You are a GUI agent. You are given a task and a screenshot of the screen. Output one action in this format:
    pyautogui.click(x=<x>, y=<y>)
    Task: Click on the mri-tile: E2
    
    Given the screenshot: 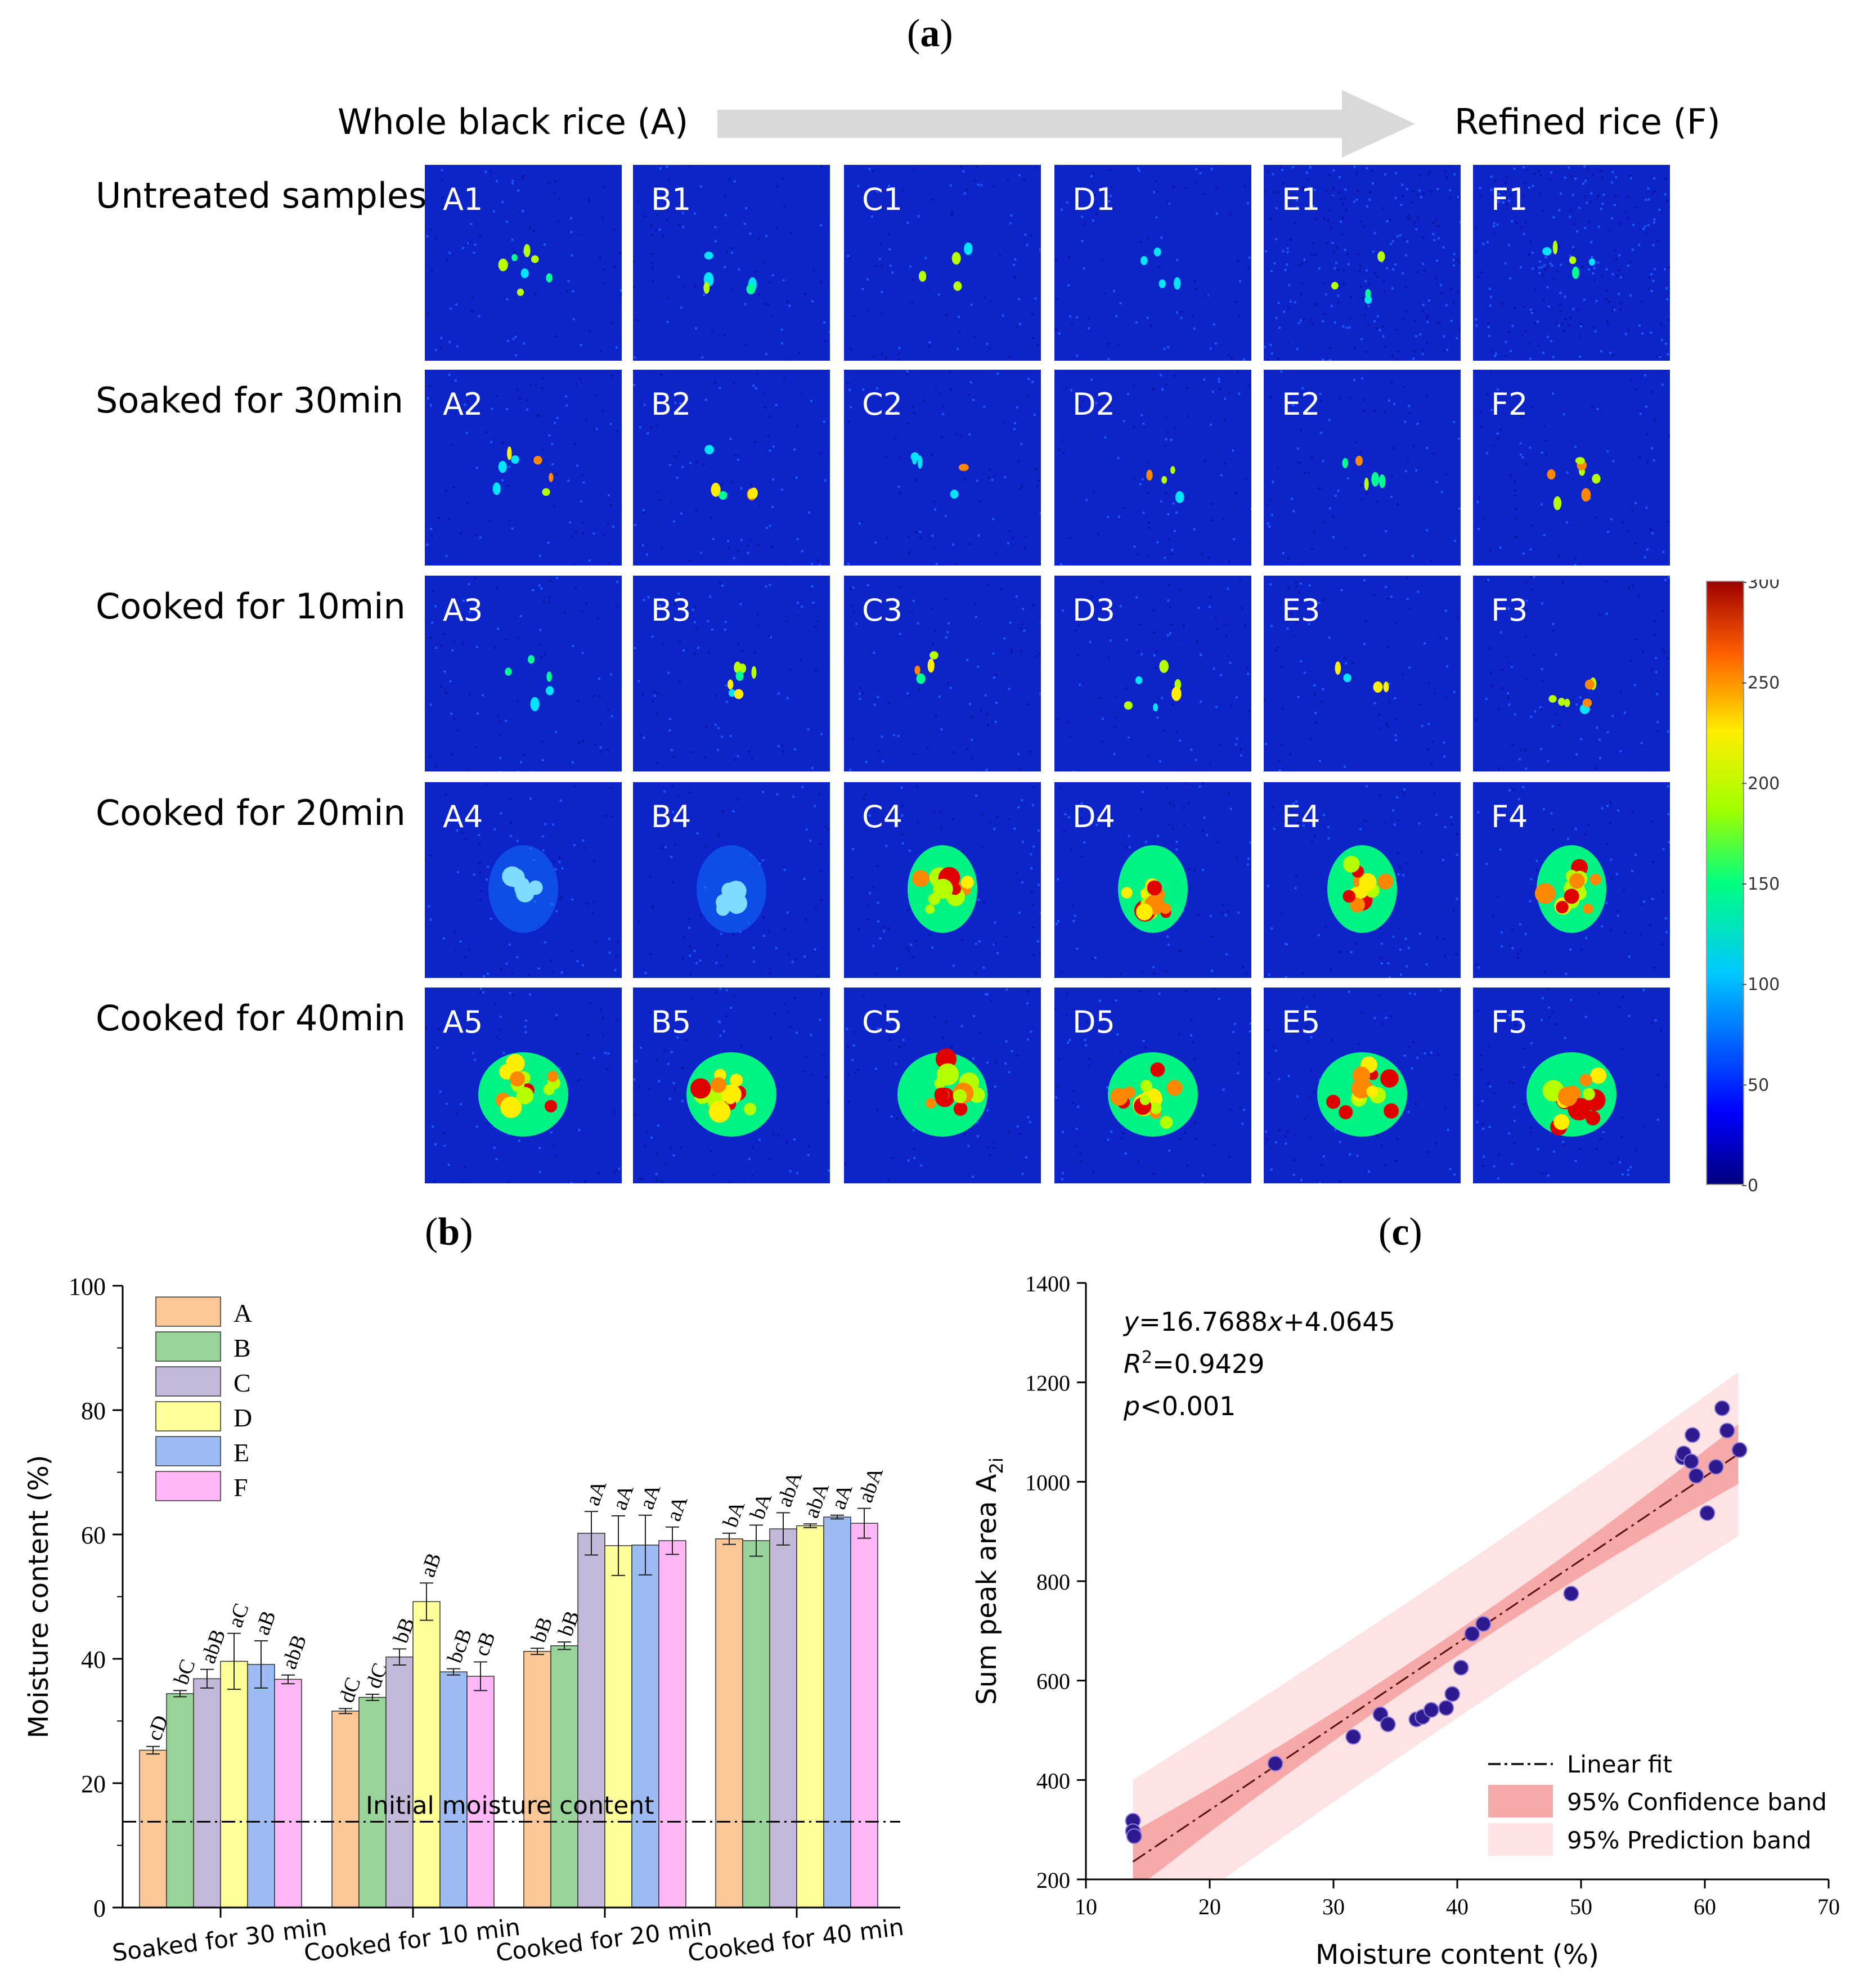 What is the action you would take?
    pyautogui.click(x=1363, y=468)
    